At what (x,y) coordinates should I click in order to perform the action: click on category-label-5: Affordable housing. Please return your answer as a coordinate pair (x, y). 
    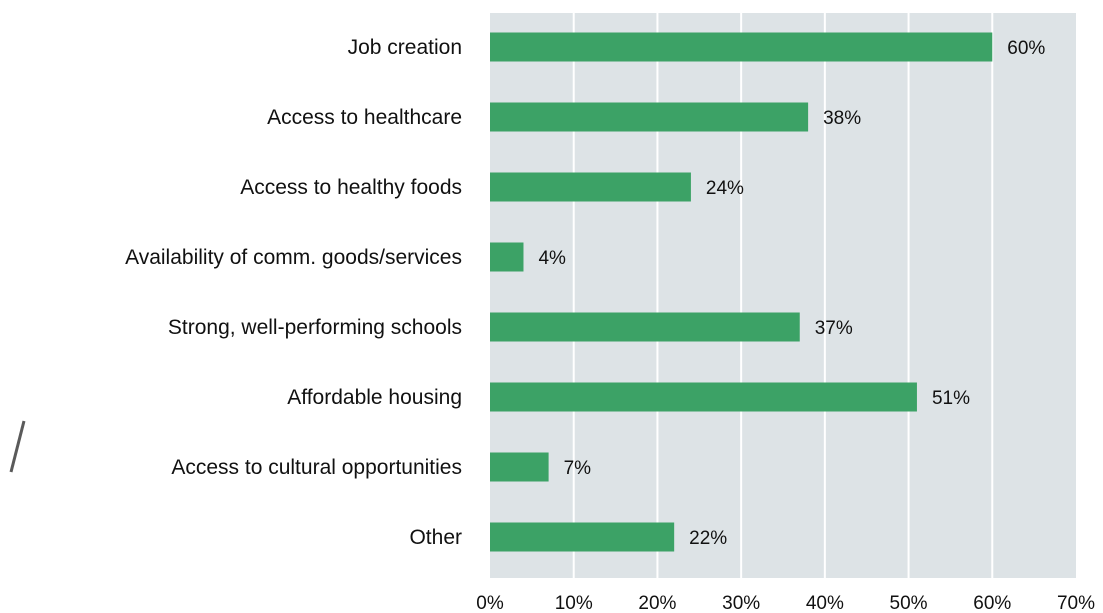
    Looking at the image, I should click on (374, 397).